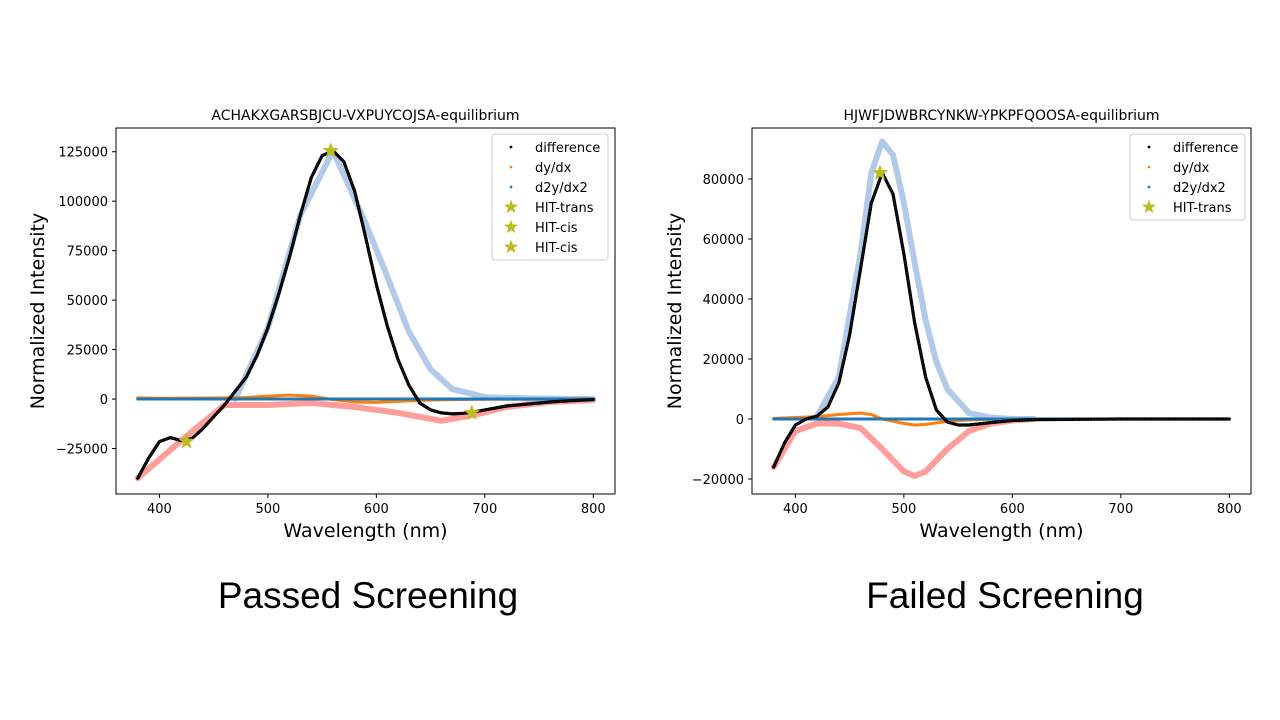  I want to click on y-tick-label: 20000, so click(723, 360).